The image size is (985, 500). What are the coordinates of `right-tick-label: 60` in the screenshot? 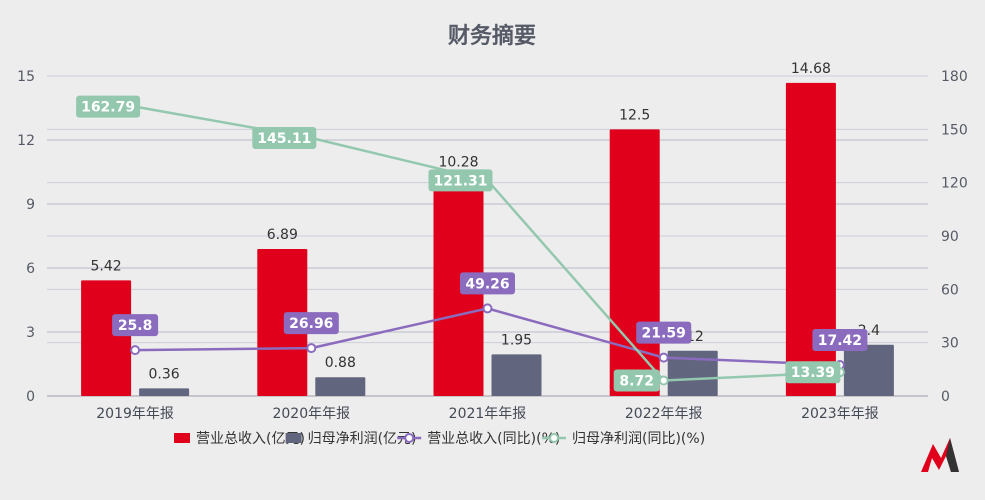 It's located at (950, 290).